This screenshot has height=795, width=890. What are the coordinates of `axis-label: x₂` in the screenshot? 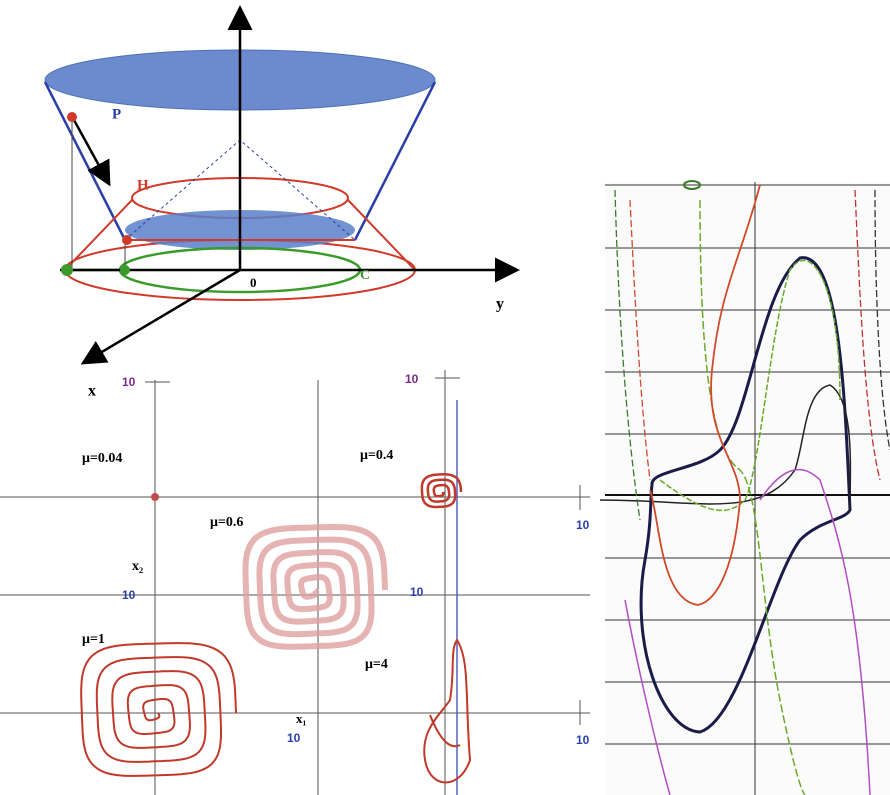 It's located at (137, 566).